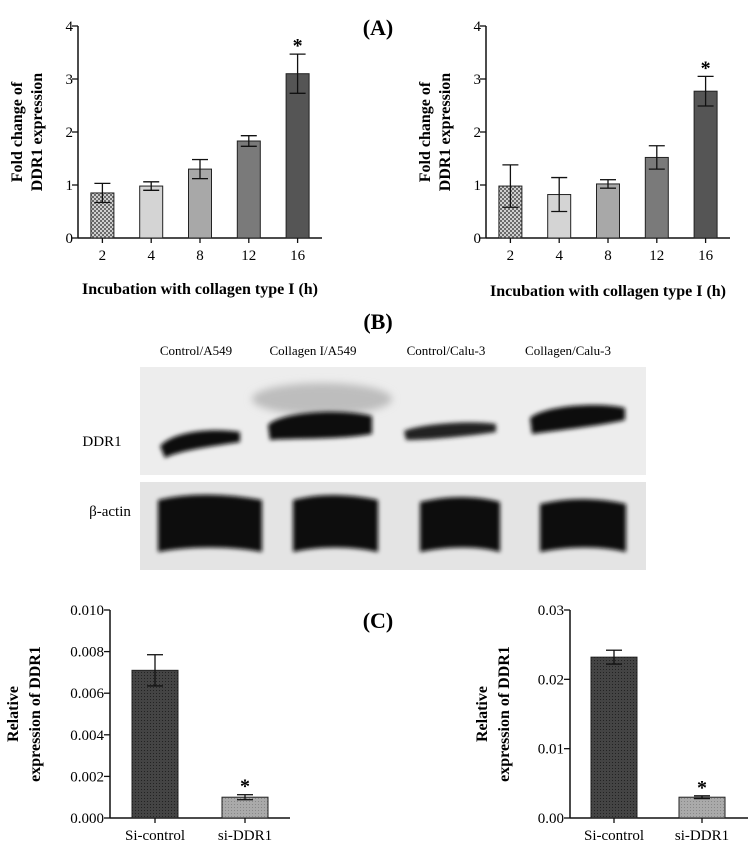  I want to click on lane-label-control-a549: Control/A549, so click(196, 350).